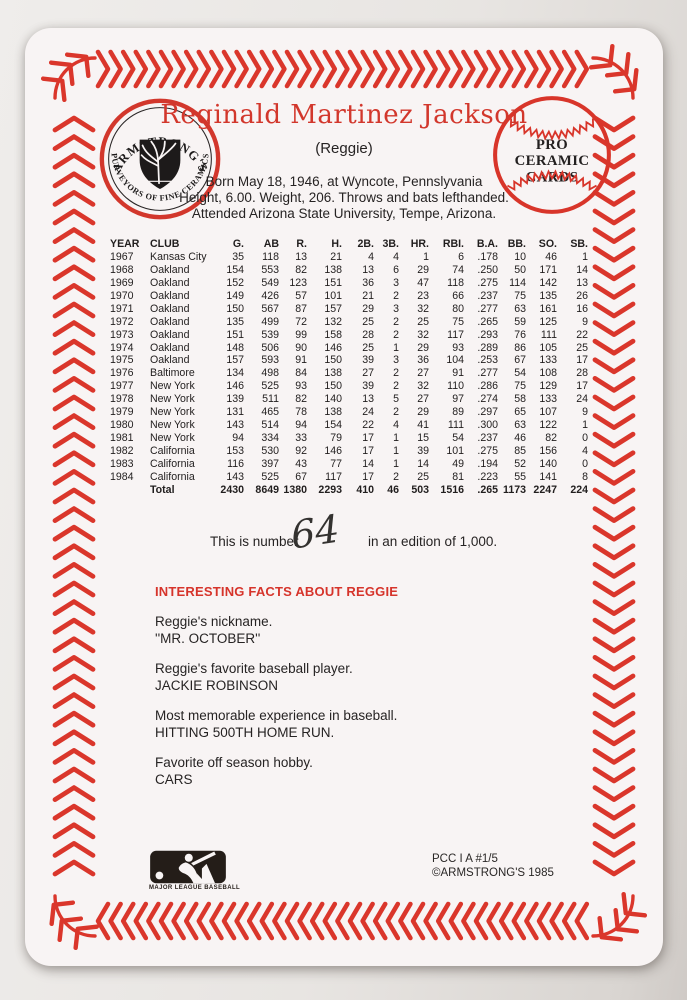 The image size is (687, 1000). Describe the element at coordinates (172, 476) in the screenshot. I see `cell-club: California` at that location.